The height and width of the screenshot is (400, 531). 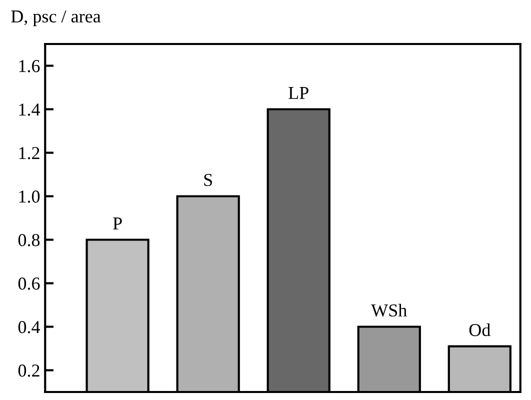 What do you see at coordinates (29, 66) in the screenshot?
I see `y-tick-label: 1.6` at bounding box center [29, 66].